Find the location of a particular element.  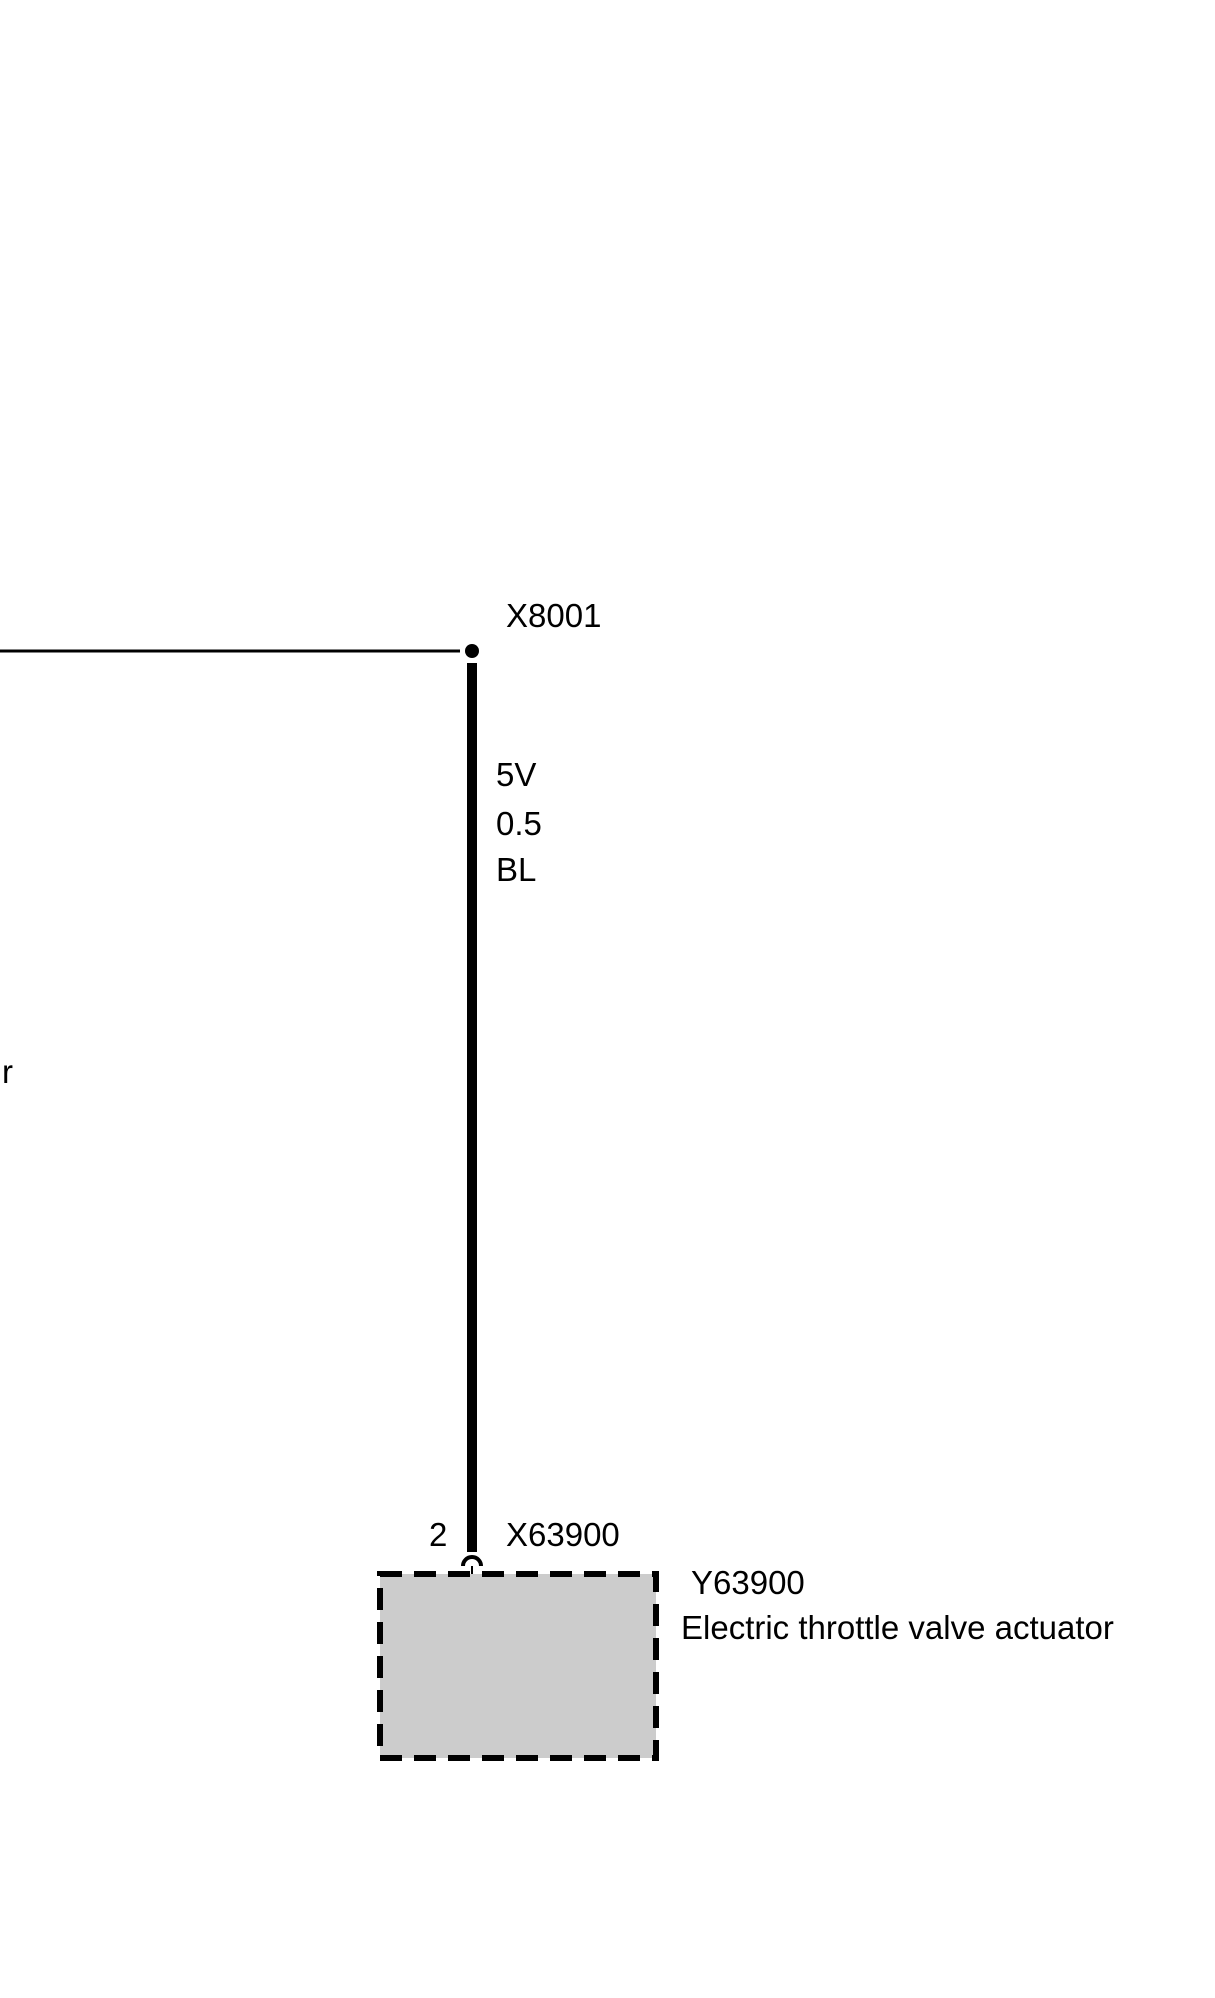

component-name-label: Electric throttle valve actuator is located at coordinates (897, 1627).